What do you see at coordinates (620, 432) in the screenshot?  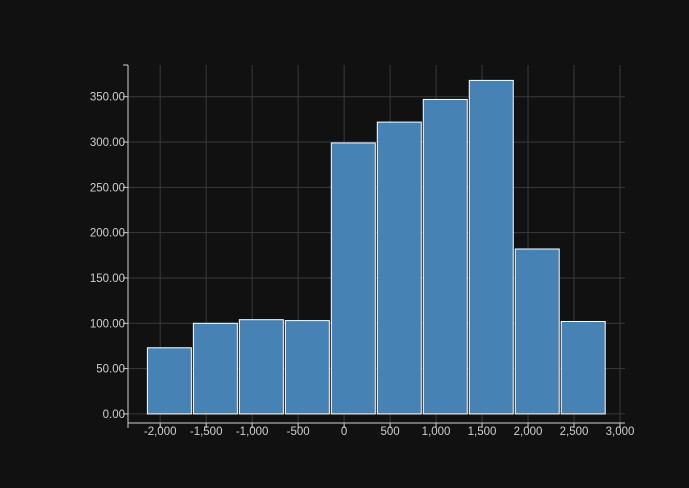 I see `x-tick-label: 3,000` at bounding box center [620, 432].